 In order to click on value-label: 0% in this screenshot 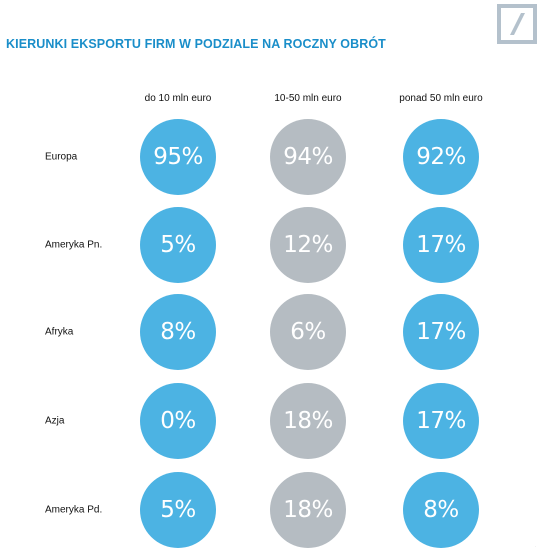, I will do `click(178, 421)`.